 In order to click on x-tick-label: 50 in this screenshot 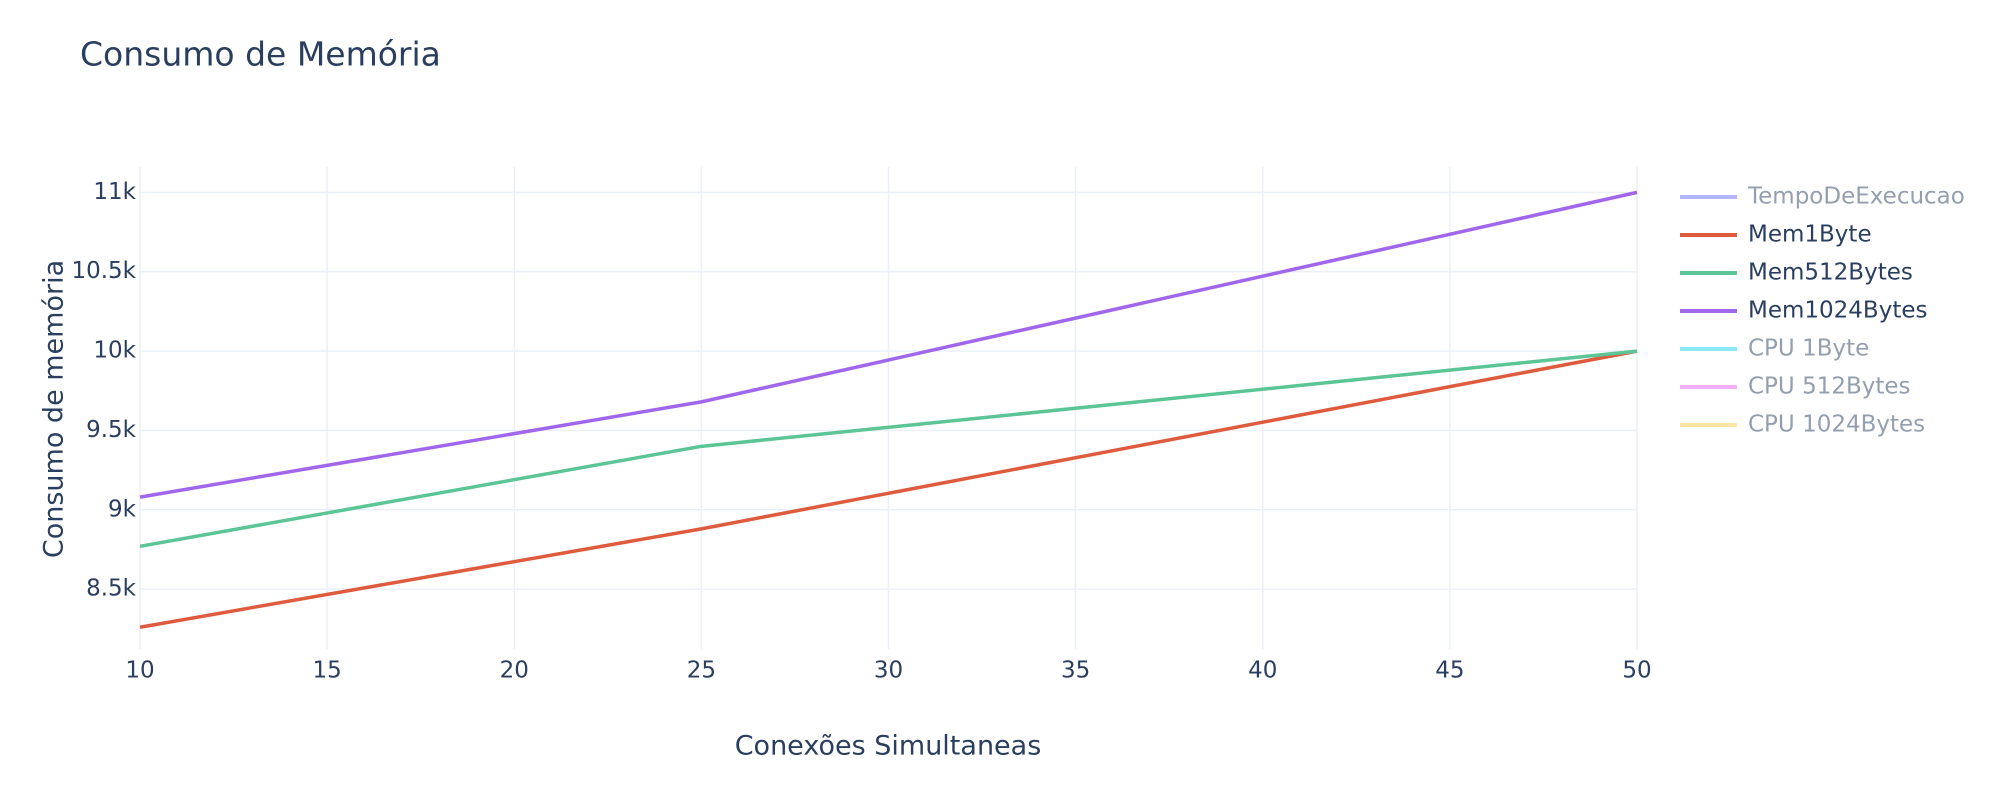, I will do `click(1636, 671)`.